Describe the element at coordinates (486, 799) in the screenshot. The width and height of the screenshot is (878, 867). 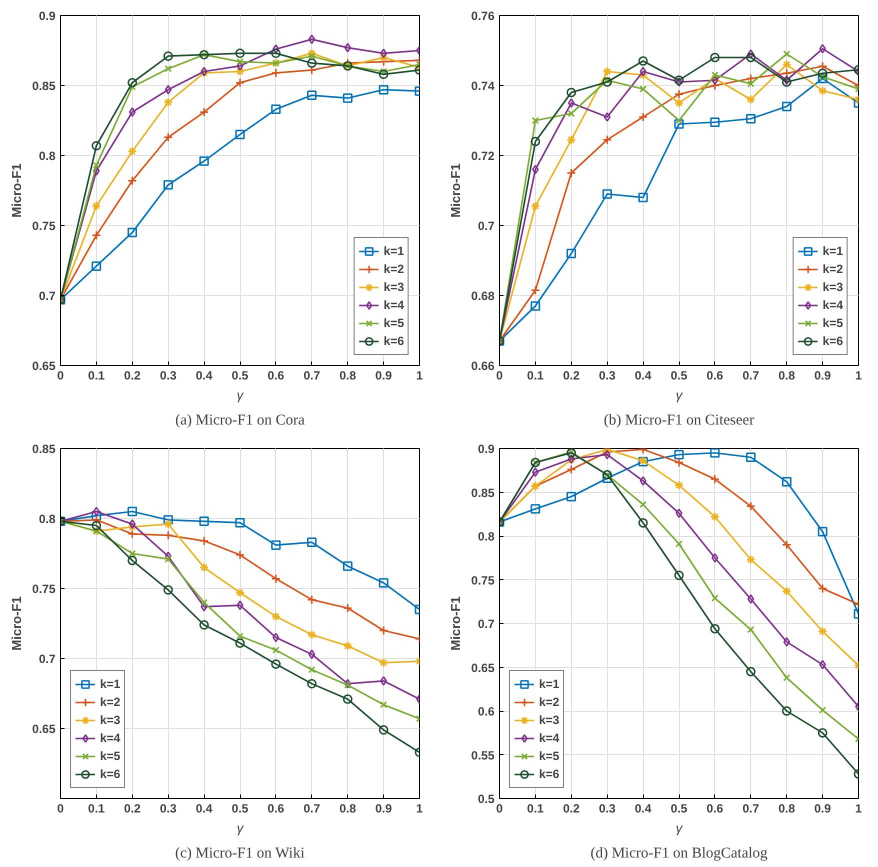
I see `y-tick-label: 0.5` at that location.